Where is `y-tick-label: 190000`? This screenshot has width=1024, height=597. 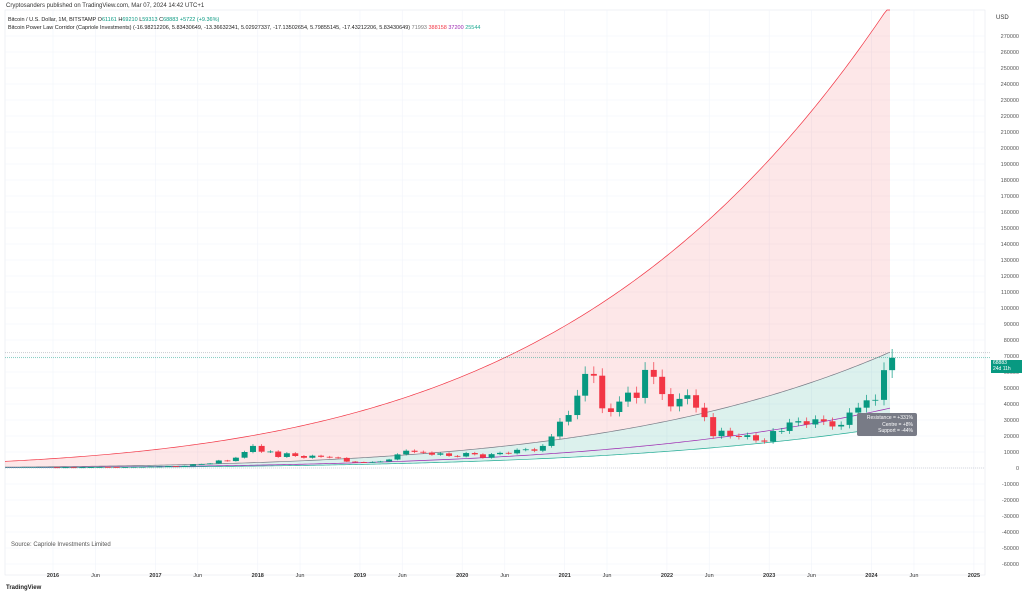 y-tick-label: 190000 is located at coordinates (1010, 165).